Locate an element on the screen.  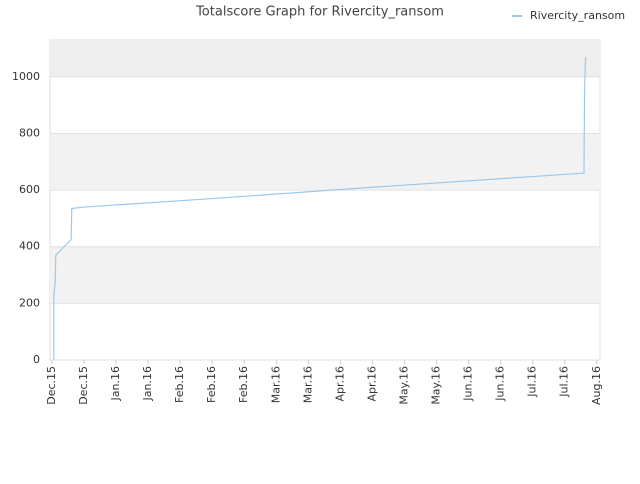
legend-label: Rivercity_ransom is located at coordinates (577, 15).